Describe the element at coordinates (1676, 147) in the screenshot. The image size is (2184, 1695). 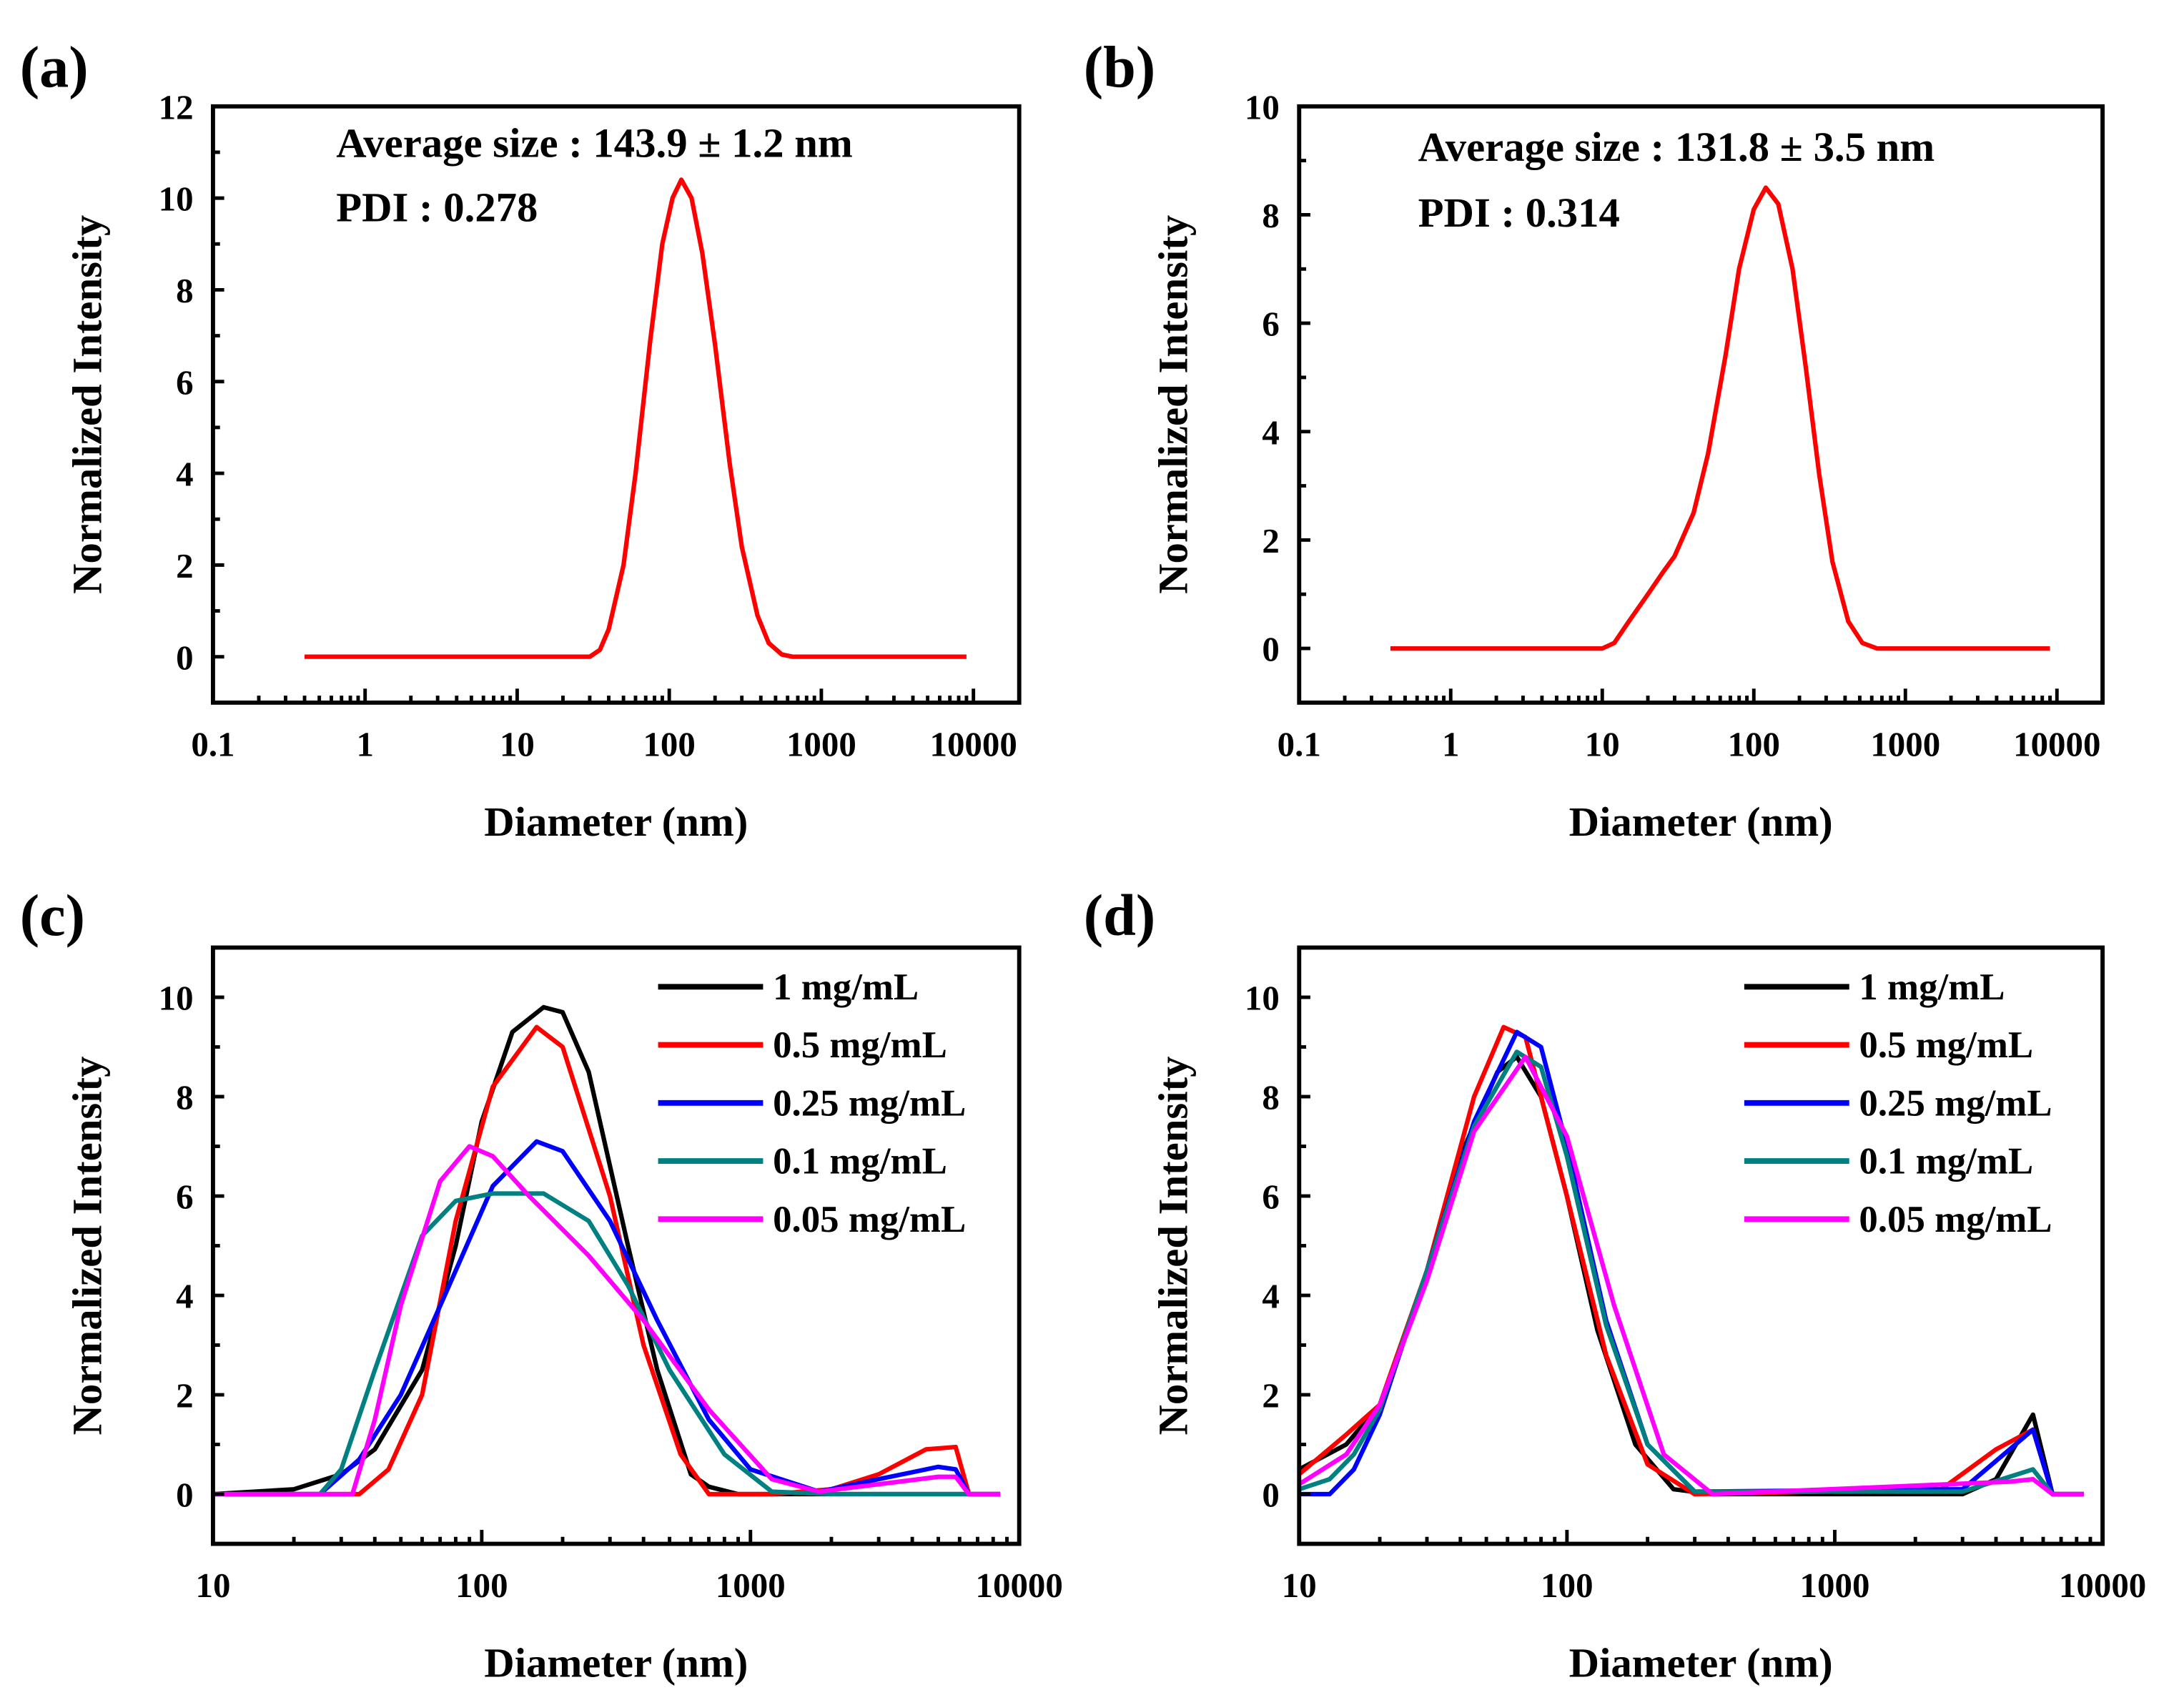
I see `annotation-text: Average size : 131.8 ± 3.5 nm` at that location.